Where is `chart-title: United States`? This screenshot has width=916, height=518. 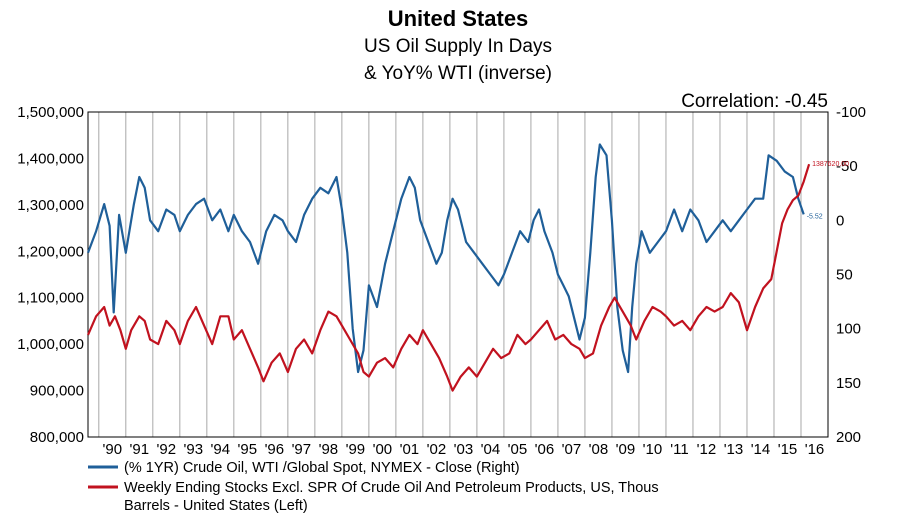 chart-title: United States is located at coordinates (458, 18).